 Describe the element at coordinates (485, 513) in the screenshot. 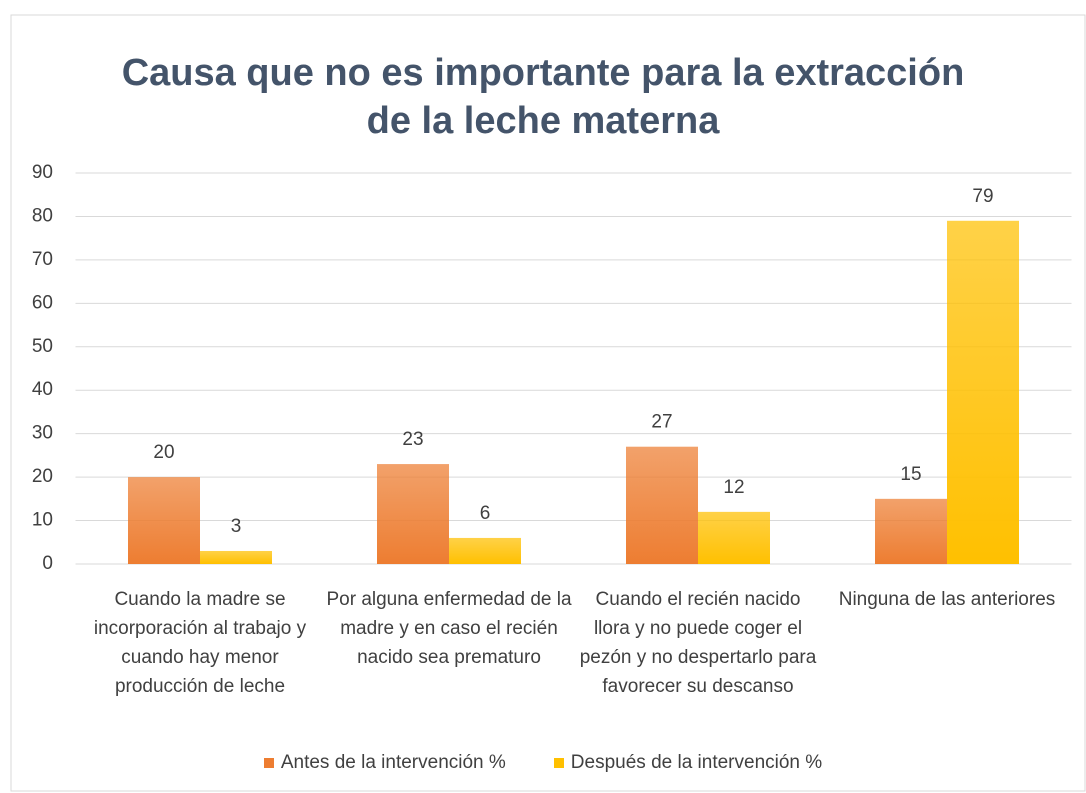

I see `data-label: 6` at that location.